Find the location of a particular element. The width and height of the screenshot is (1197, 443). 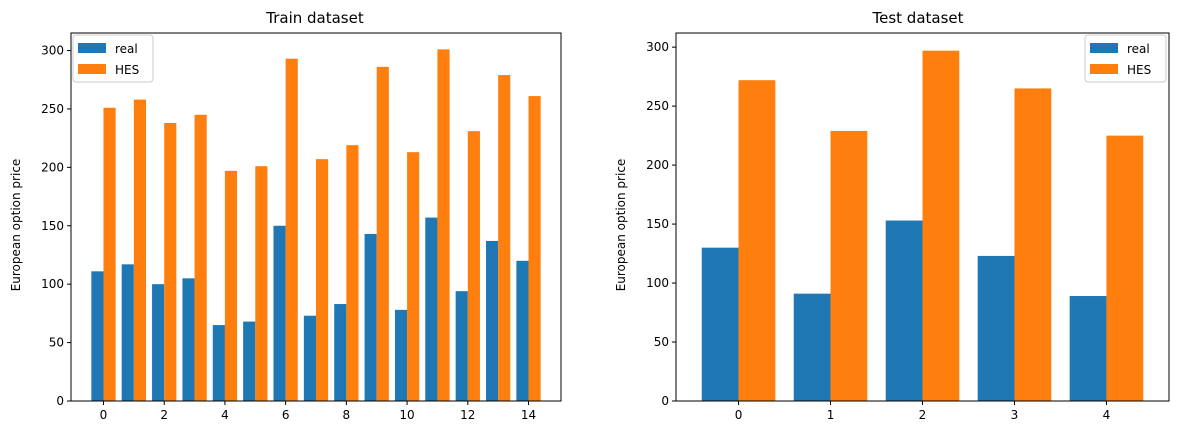

train-legend: real HES is located at coordinates (113, 58).